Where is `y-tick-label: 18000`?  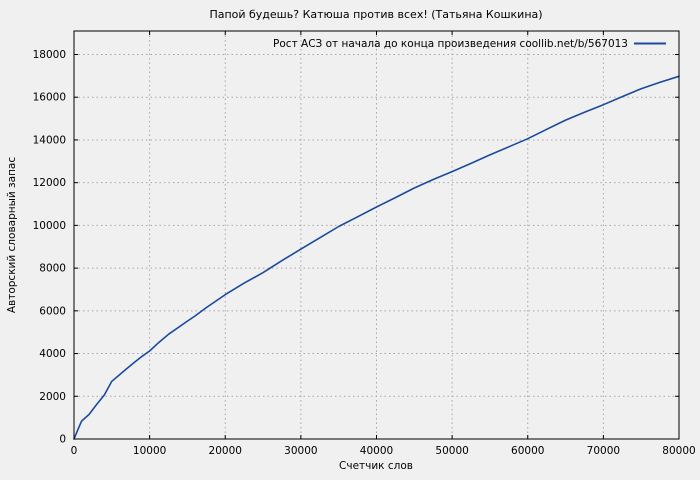
y-tick-label: 18000 is located at coordinates (49, 55).